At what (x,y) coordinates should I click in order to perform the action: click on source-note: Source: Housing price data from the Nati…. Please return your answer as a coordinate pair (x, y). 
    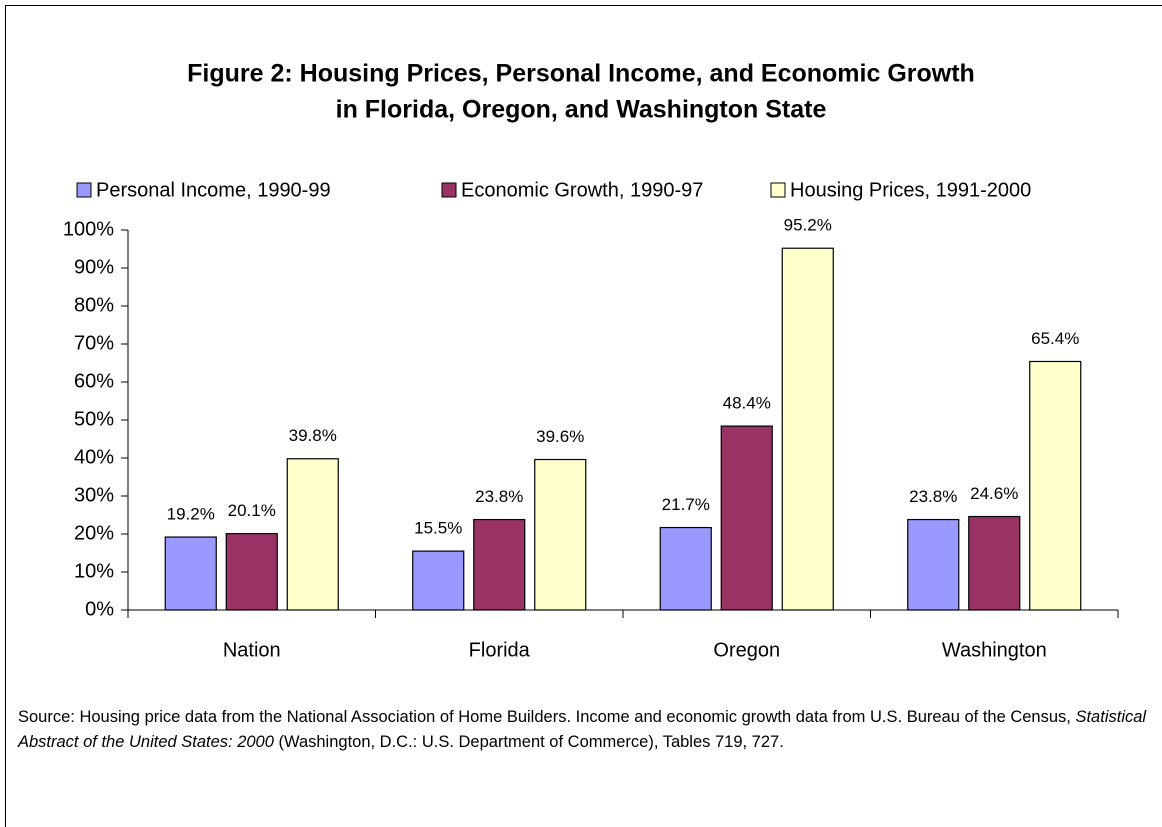
    Looking at the image, I should click on (583, 730).